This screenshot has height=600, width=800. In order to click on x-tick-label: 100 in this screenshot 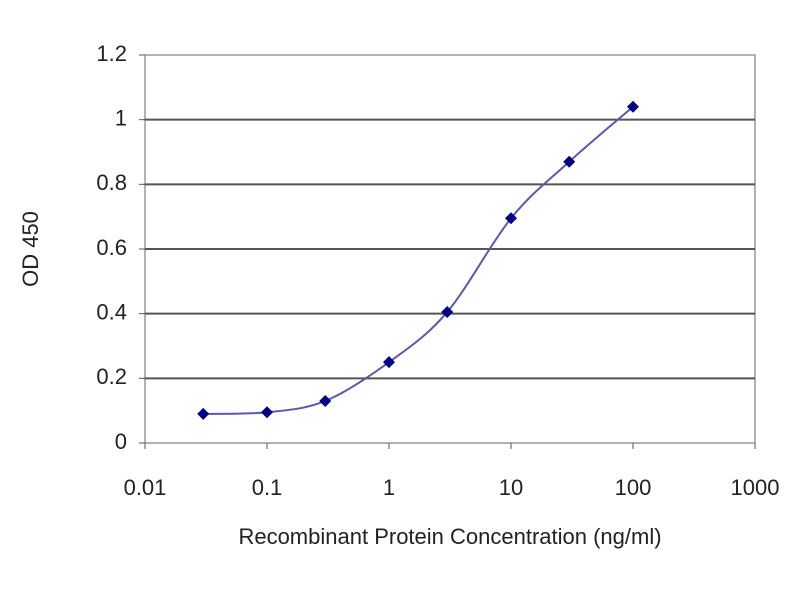, I will do `click(633, 487)`.